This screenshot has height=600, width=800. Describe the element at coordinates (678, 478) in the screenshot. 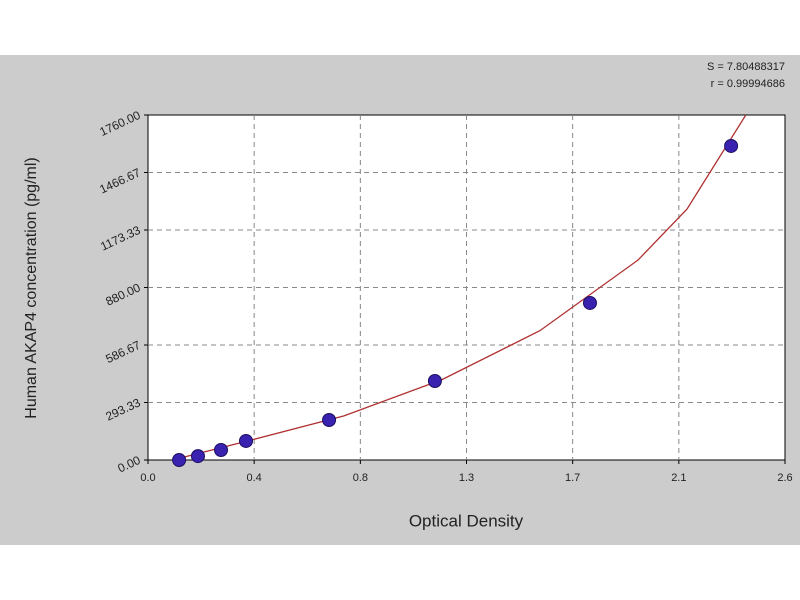

I see `x-tick-label: 2.1` at that location.